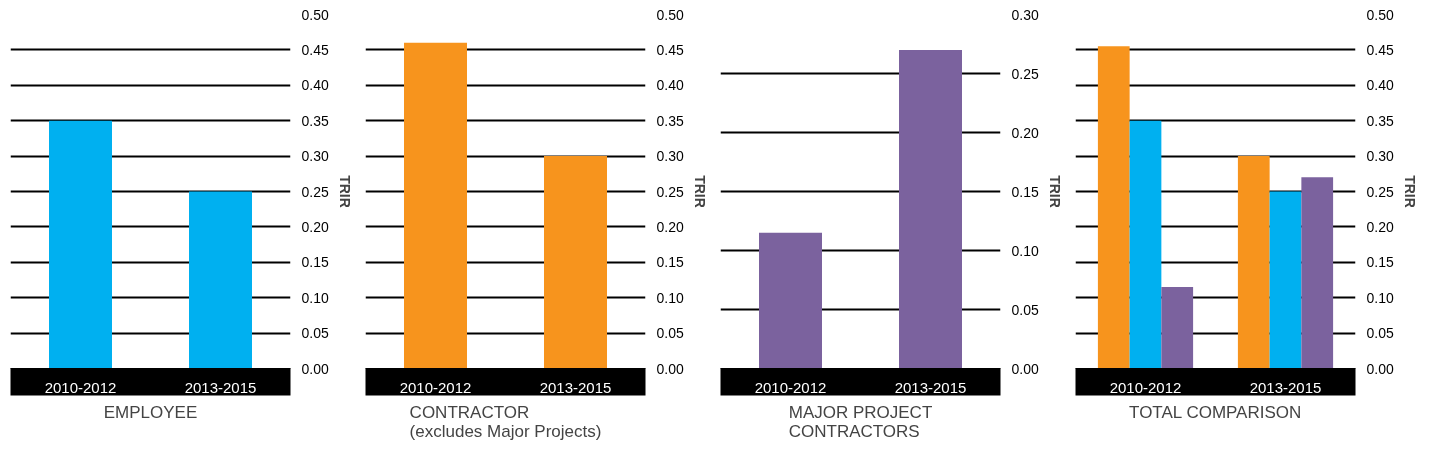  What do you see at coordinates (505, 421) in the screenshot?
I see `text: CONTRACTOR (excludes Major Projects)` at bounding box center [505, 421].